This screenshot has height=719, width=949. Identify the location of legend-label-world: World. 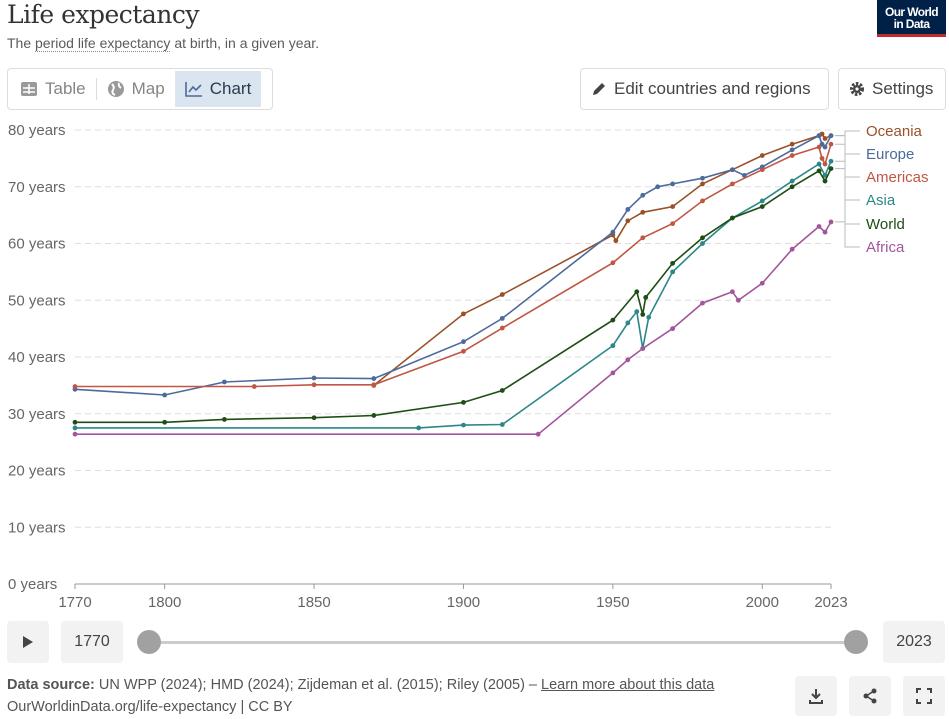
(885, 224).